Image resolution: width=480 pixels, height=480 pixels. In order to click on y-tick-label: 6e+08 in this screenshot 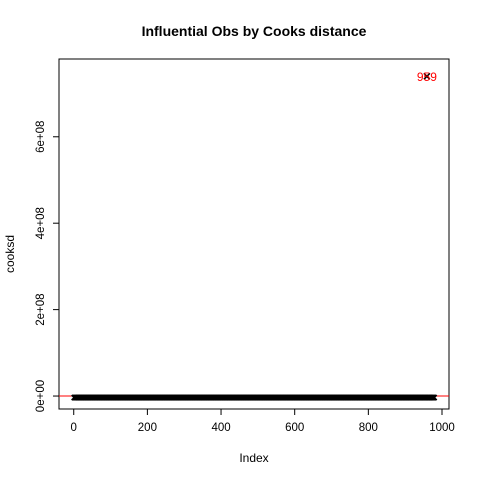, I will do `click(41, 137)`.